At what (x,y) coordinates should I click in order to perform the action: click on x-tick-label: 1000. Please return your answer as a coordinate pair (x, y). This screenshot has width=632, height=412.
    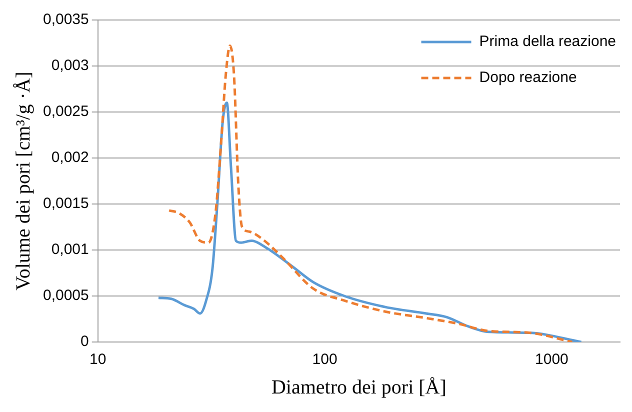
    Looking at the image, I should click on (551, 359).